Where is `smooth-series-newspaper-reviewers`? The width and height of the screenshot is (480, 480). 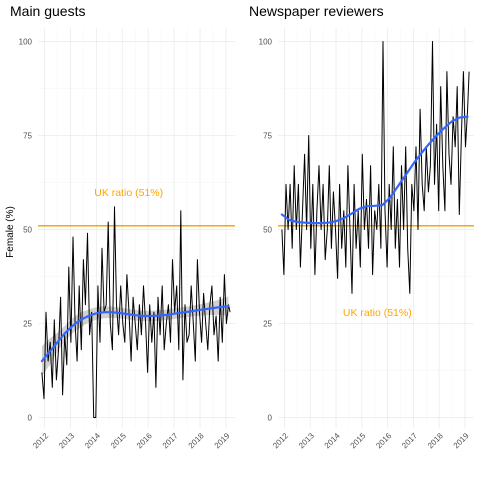
smooth-series-newspaper-reviewers is located at coordinates (374, 170).